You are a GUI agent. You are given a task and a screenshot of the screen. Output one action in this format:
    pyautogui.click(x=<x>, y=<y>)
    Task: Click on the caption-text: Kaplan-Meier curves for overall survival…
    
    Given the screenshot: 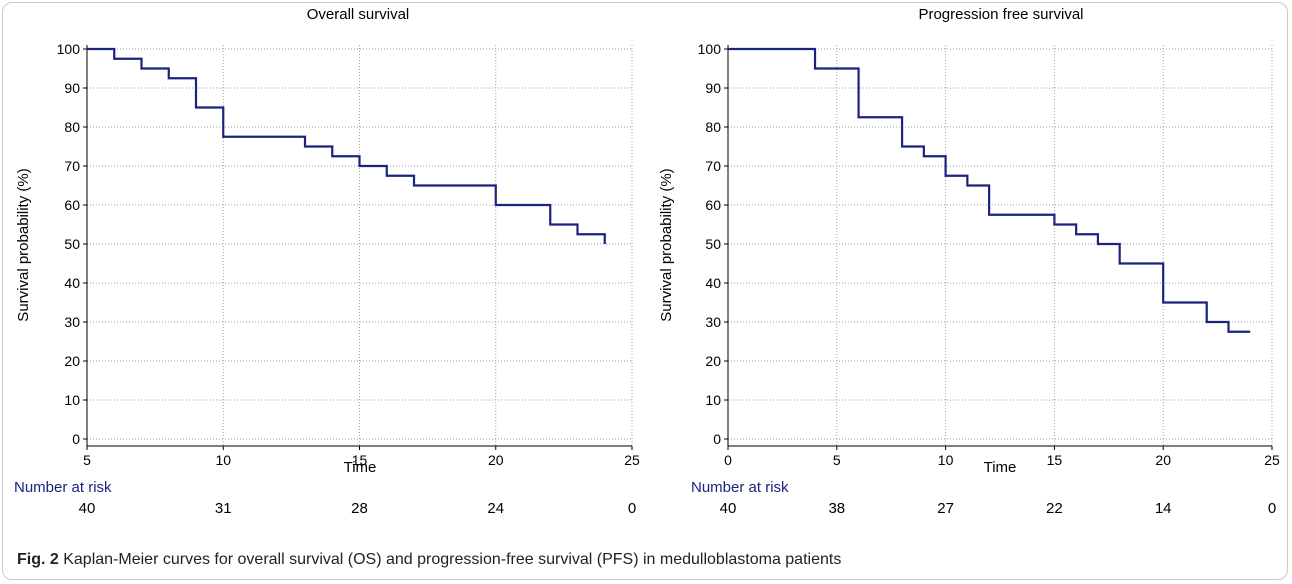 What is the action you would take?
    pyautogui.click(x=452, y=559)
    